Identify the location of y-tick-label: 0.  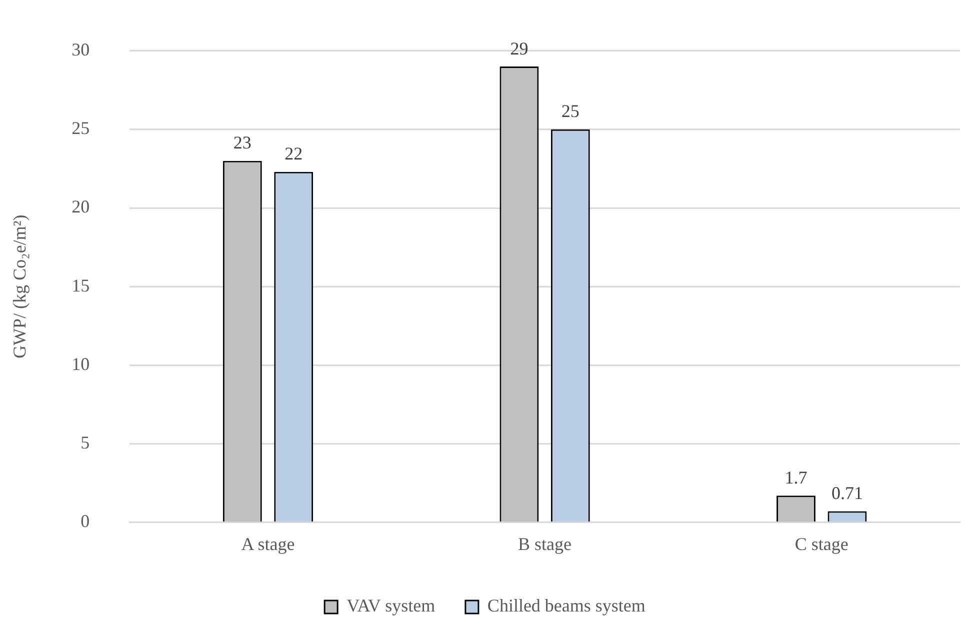
(85, 521).